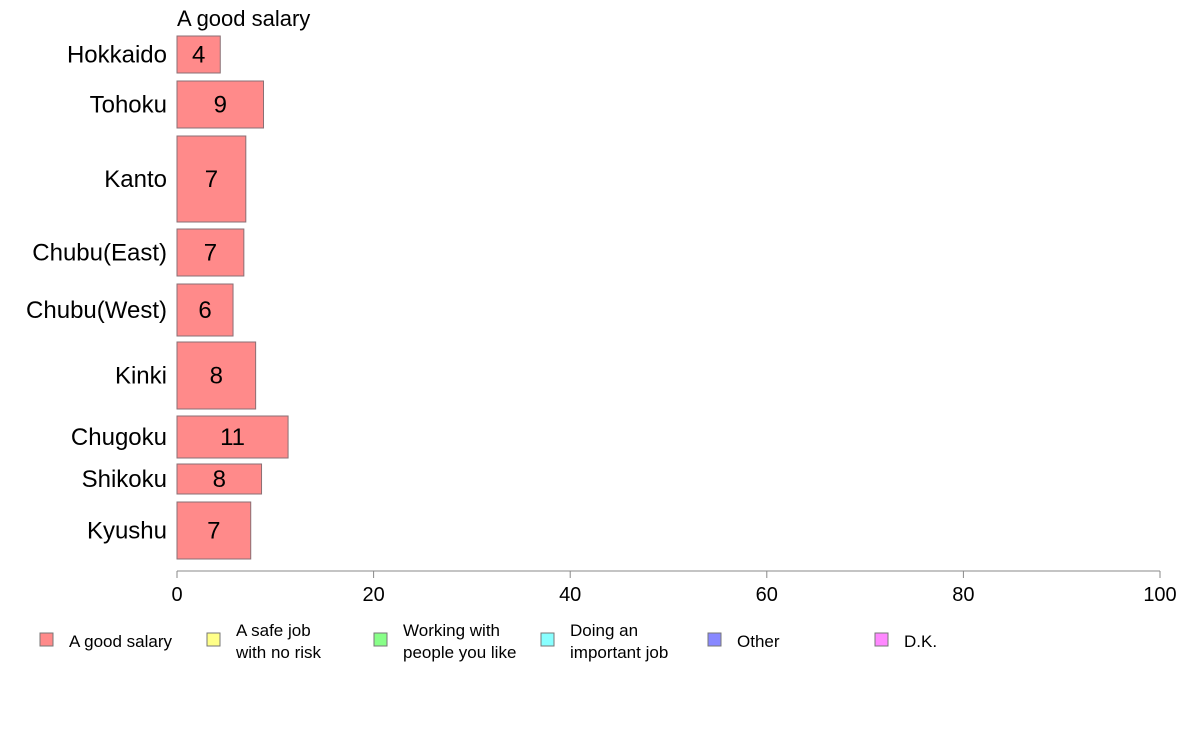 This screenshot has height=736, width=1188. I want to click on bar-chubu-east-, so click(210, 252).